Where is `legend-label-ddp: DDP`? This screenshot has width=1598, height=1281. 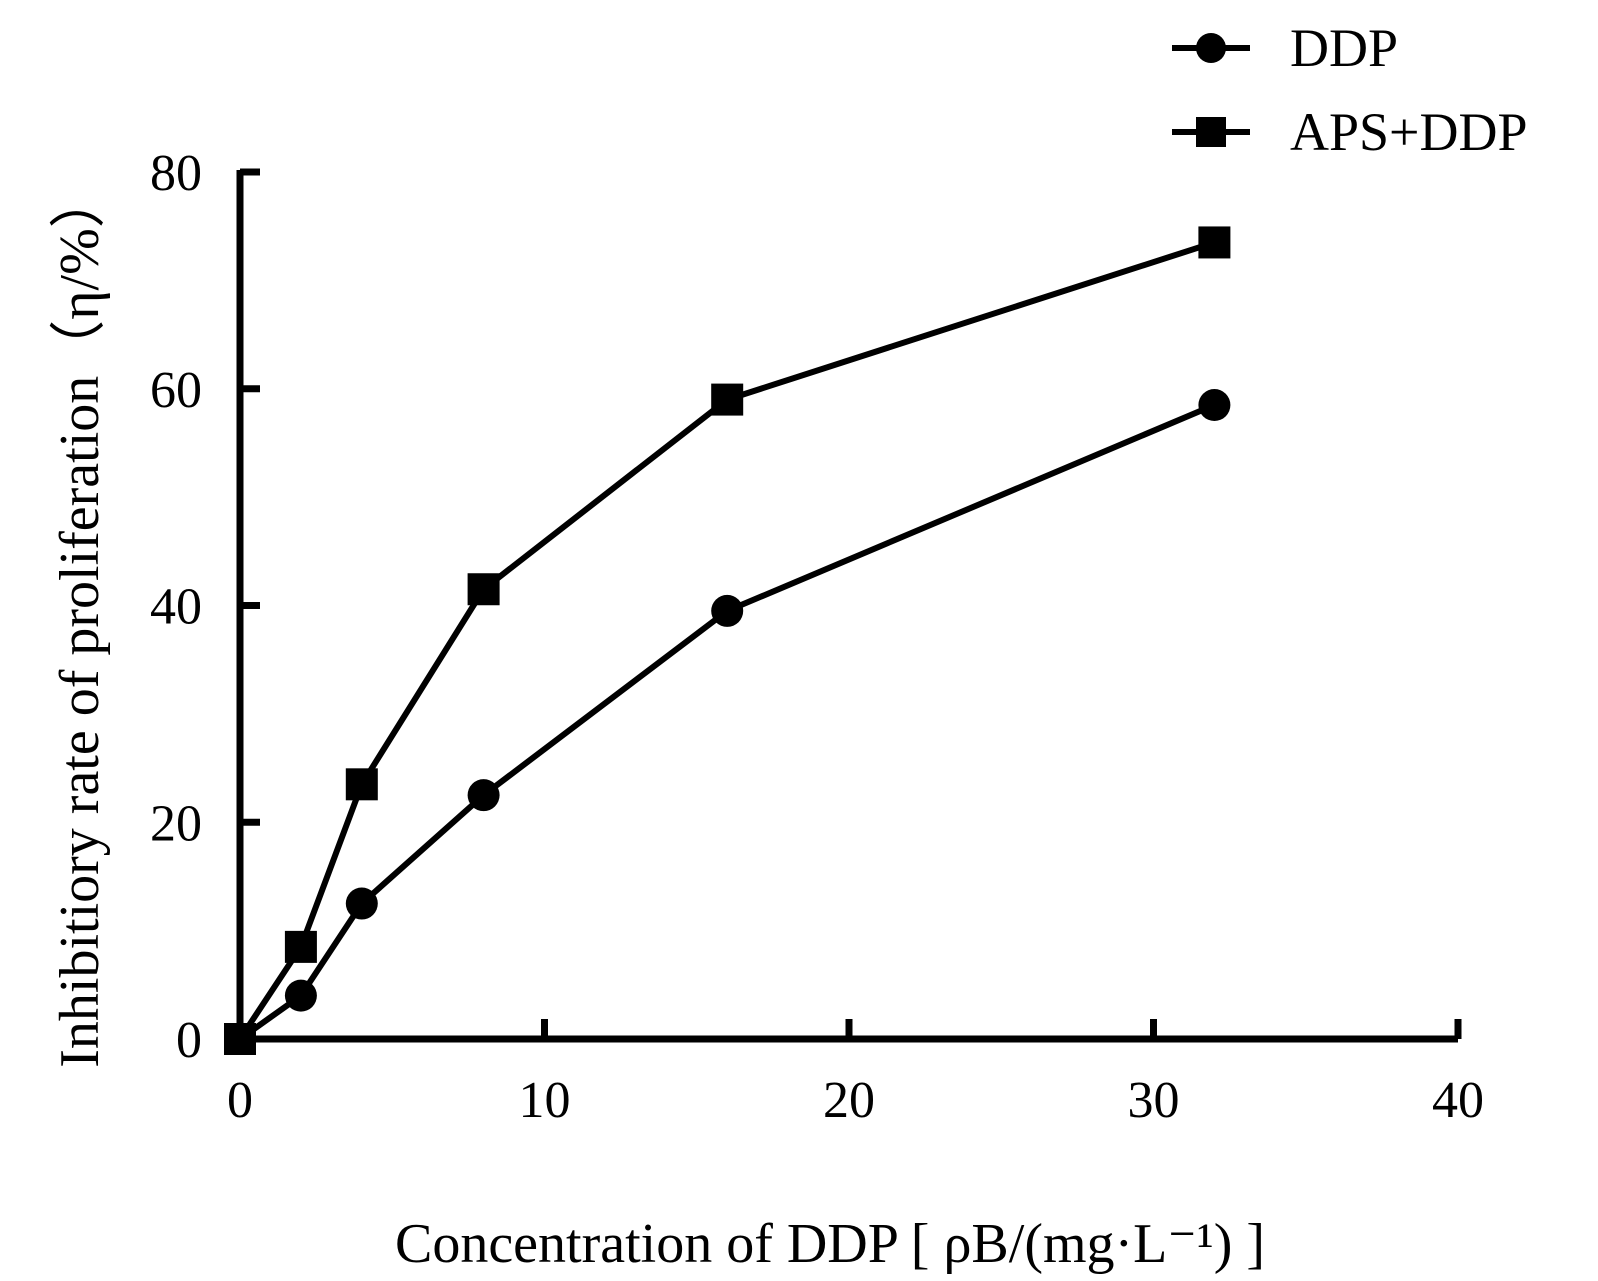 legend-label-ddp: DDP is located at coordinates (1344, 48).